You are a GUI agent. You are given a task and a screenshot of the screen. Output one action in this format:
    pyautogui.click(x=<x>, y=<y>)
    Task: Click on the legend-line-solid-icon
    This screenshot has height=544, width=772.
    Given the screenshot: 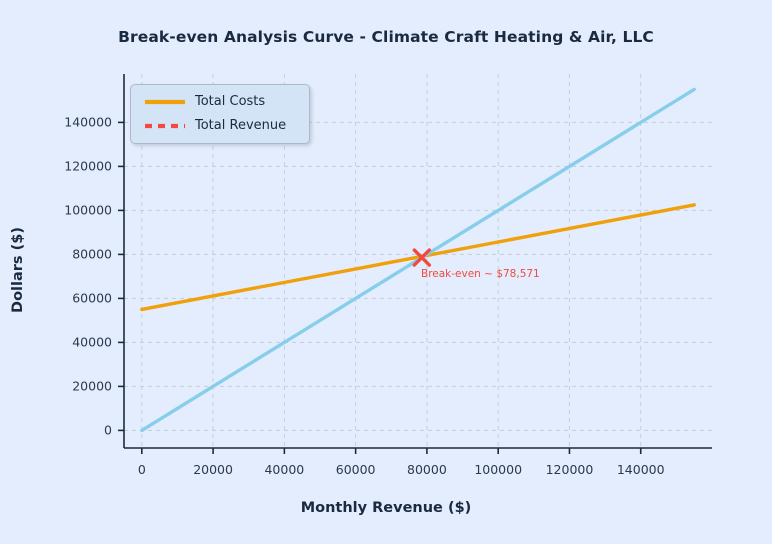 What is the action you would take?
    pyautogui.click(x=165, y=102)
    